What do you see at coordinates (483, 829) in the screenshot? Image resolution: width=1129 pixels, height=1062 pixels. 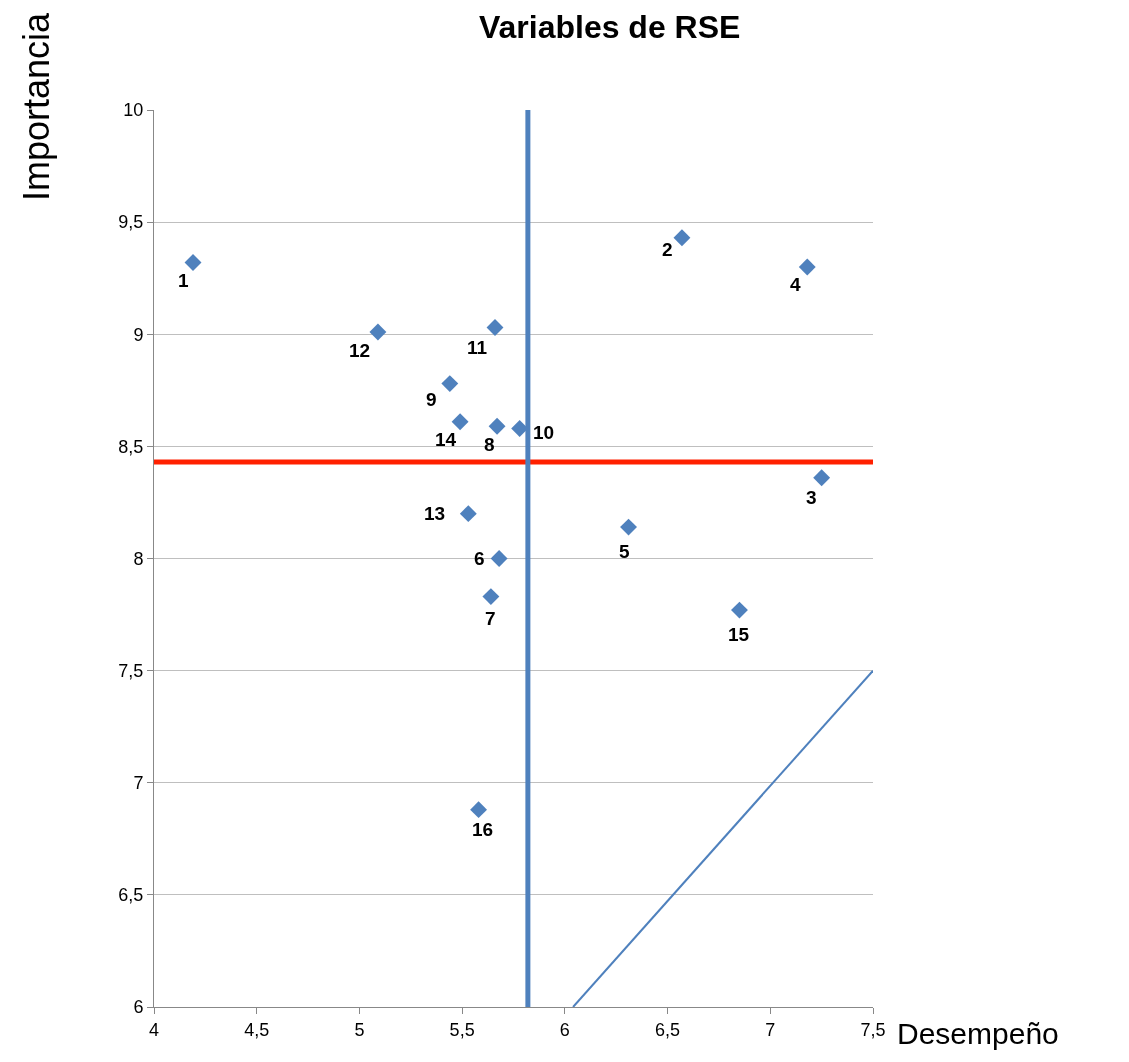 I see `annotation: 16` at bounding box center [483, 829].